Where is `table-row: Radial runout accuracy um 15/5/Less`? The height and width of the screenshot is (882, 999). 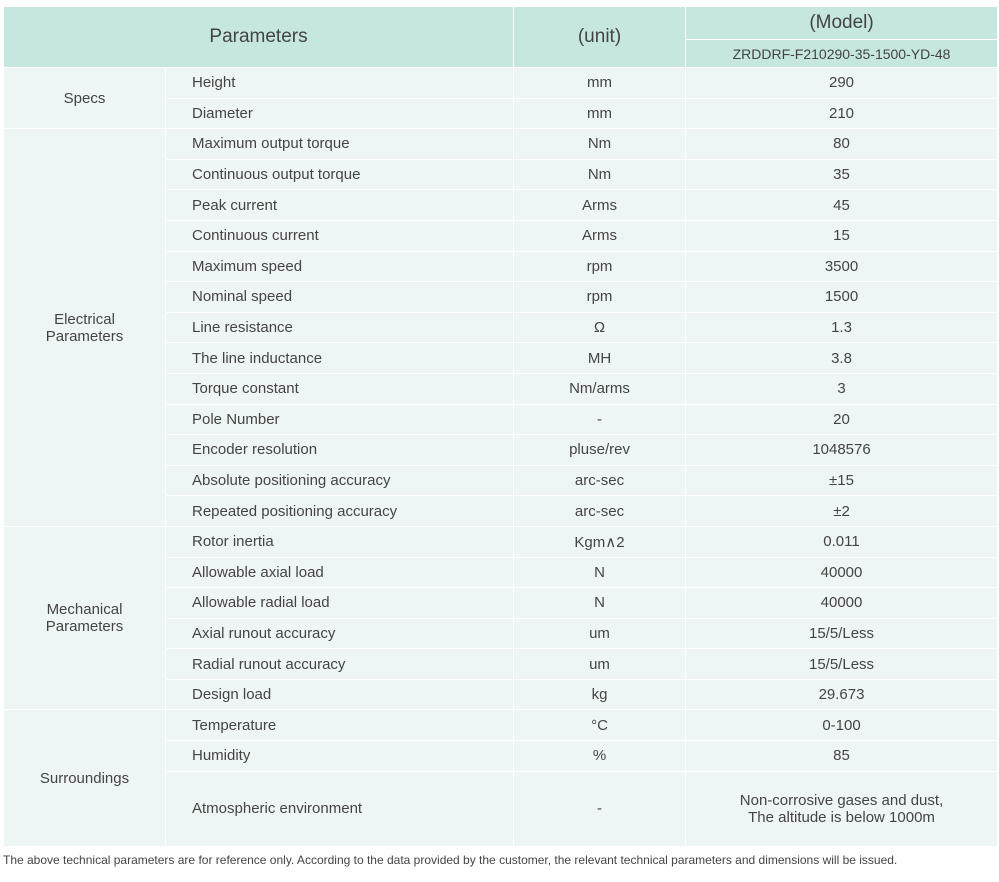
table-row: Radial runout accuracy um 15/5/Less is located at coordinates (501, 664).